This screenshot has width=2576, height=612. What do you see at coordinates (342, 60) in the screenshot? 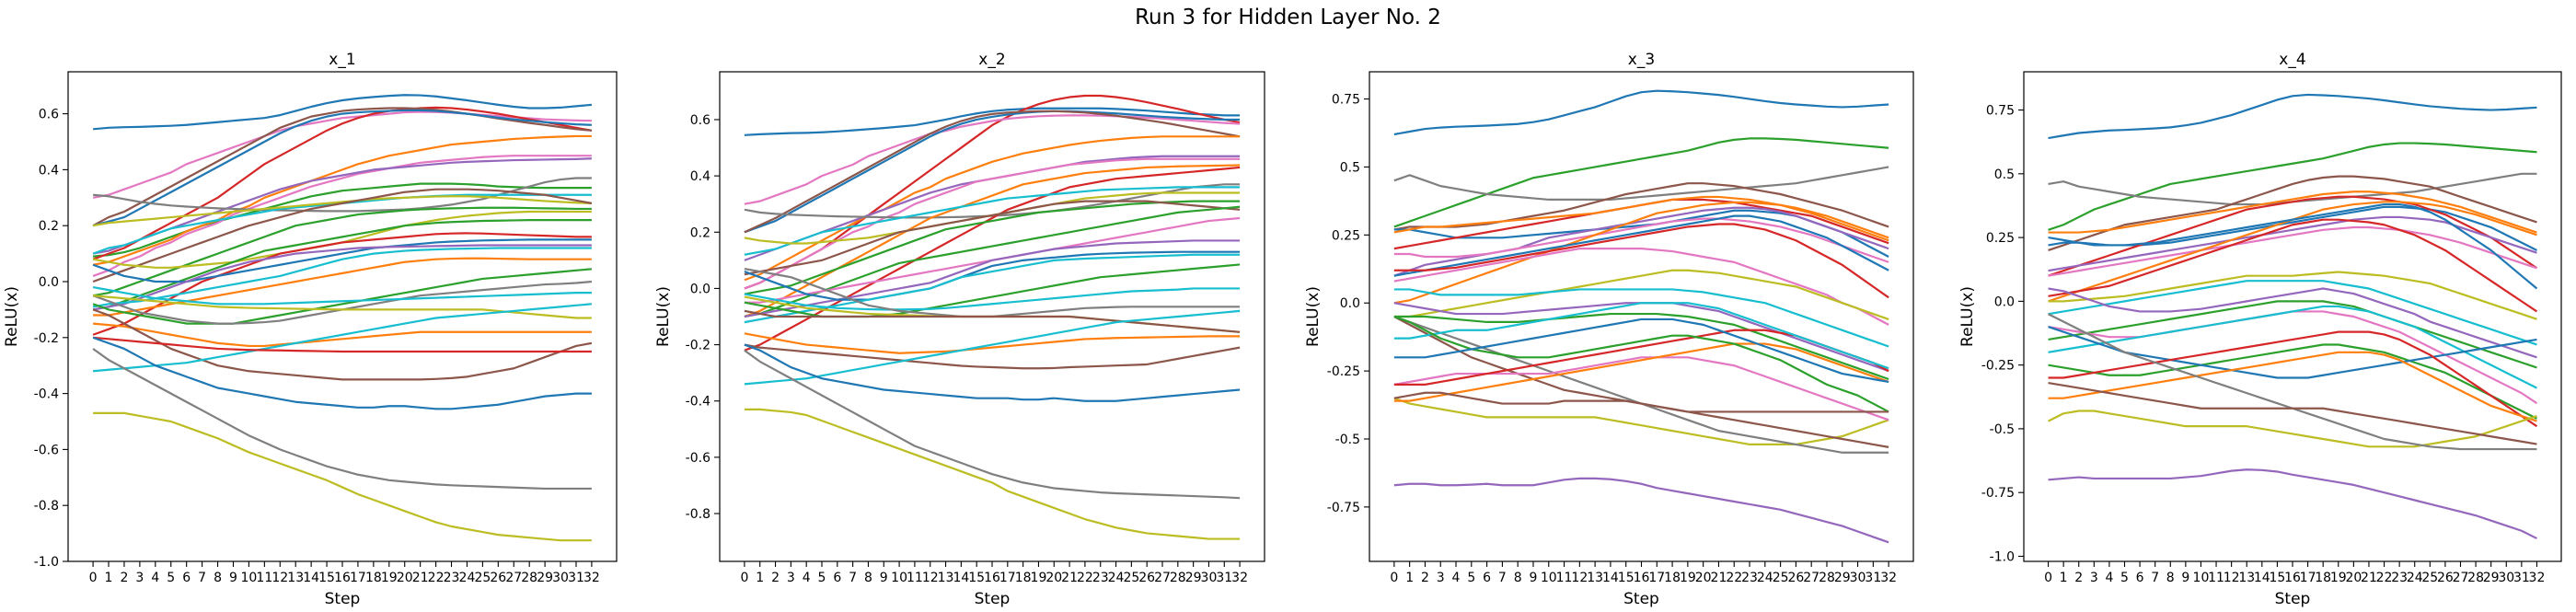
I see `chart-title: x_1` at bounding box center [342, 60].